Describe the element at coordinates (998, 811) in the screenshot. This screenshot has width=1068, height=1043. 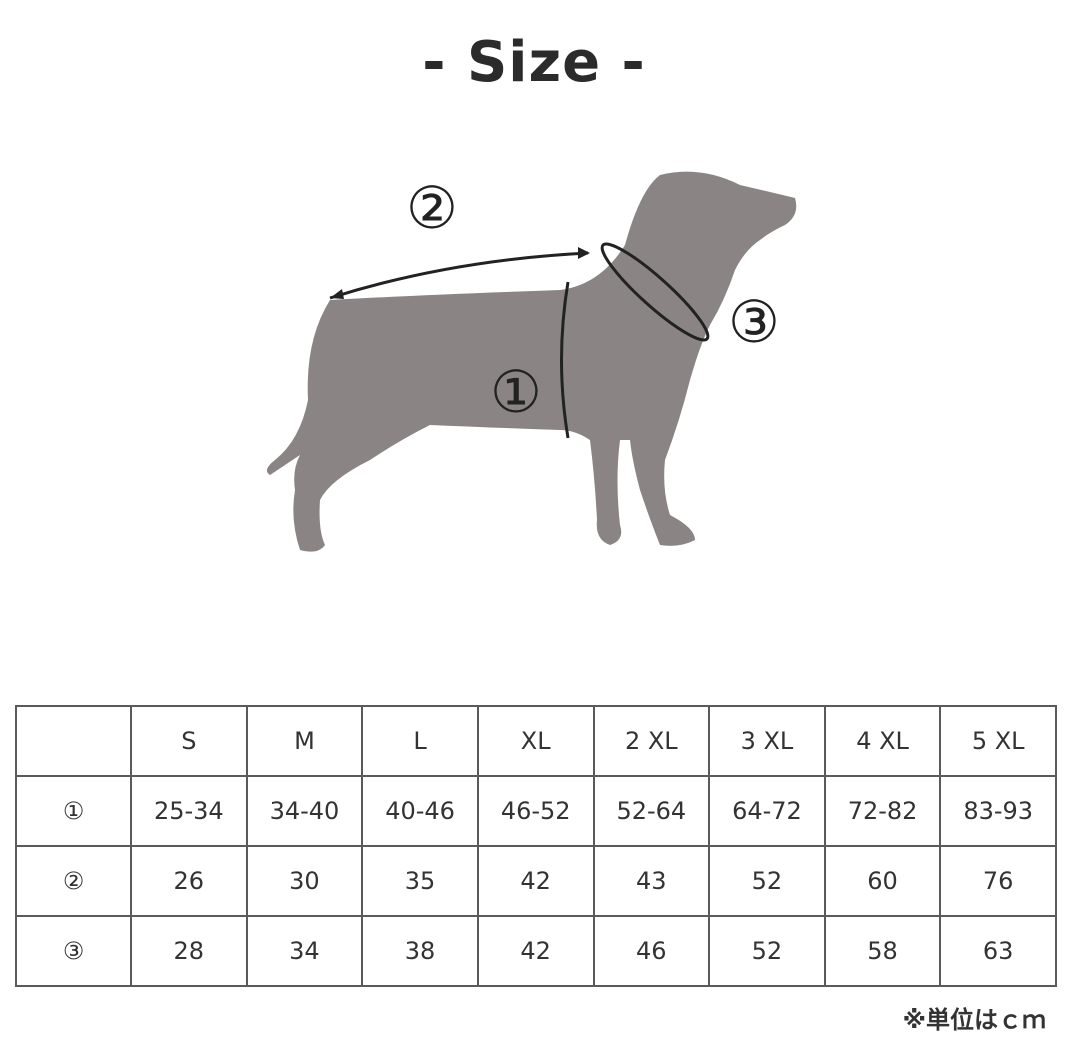
I see `table-cell: 83-93` at that location.